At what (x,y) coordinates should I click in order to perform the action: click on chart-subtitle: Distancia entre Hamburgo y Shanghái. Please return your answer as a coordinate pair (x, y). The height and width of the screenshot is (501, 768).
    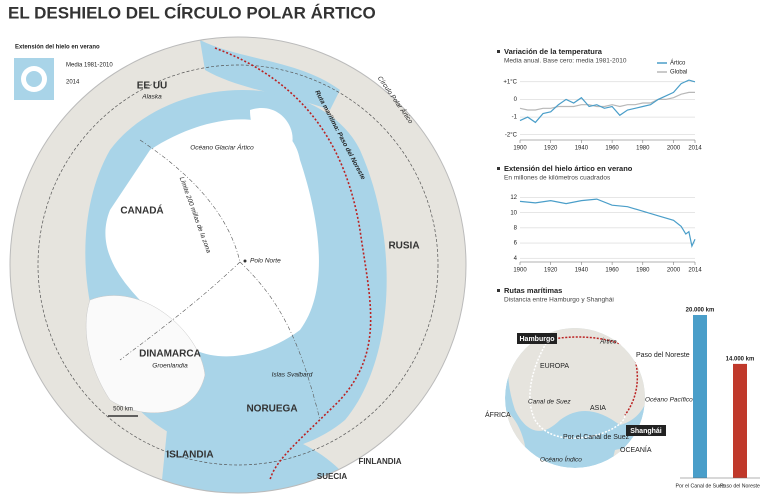
    Looking at the image, I should click on (559, 300).